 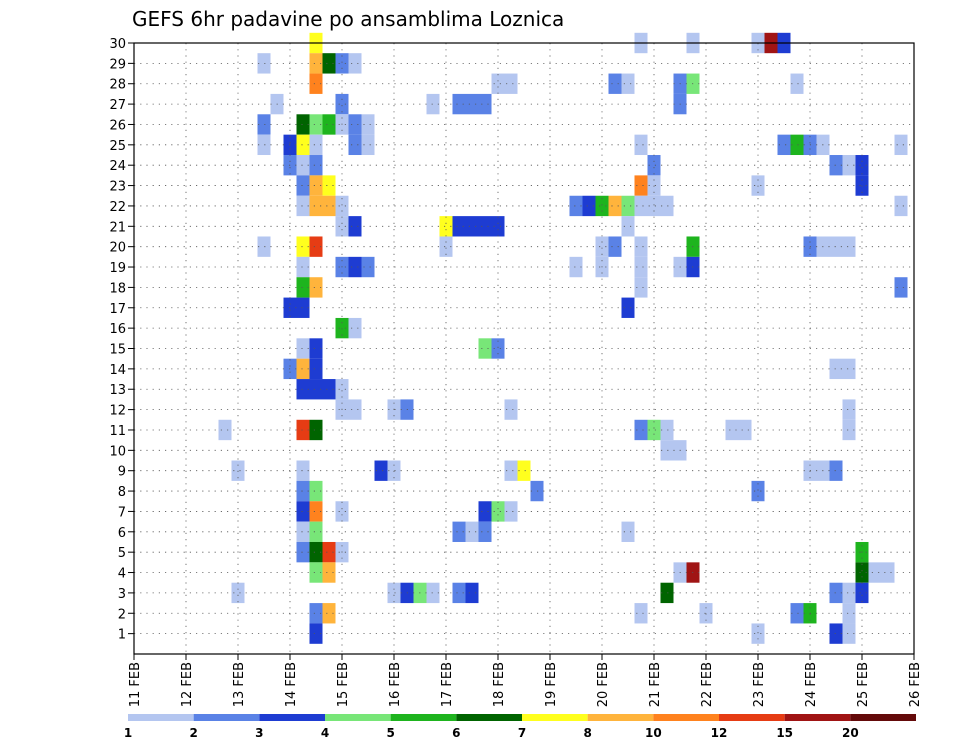 I want to click on y-tick-label: 11, so click(x=117, y=431).